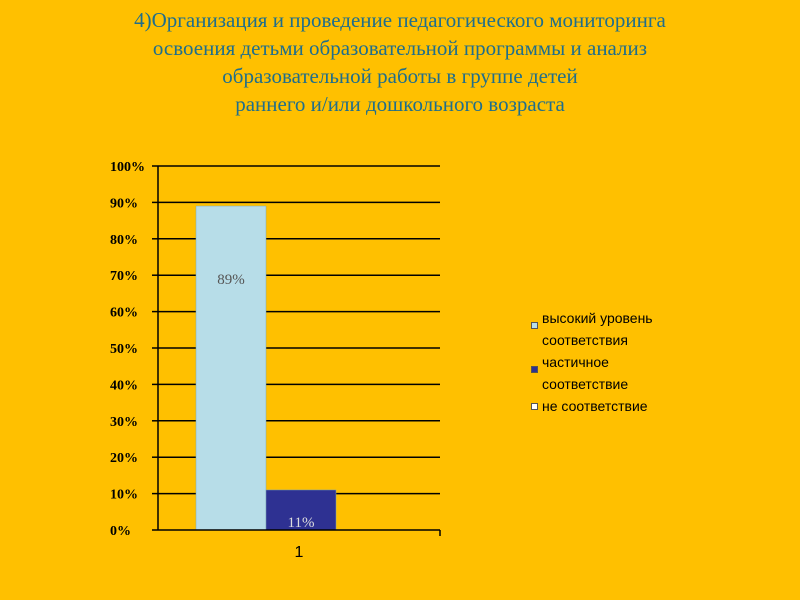  Describe the element at coordinates (124, 203) in the screenshot. I see `y-tick-label: 90%` at that location.